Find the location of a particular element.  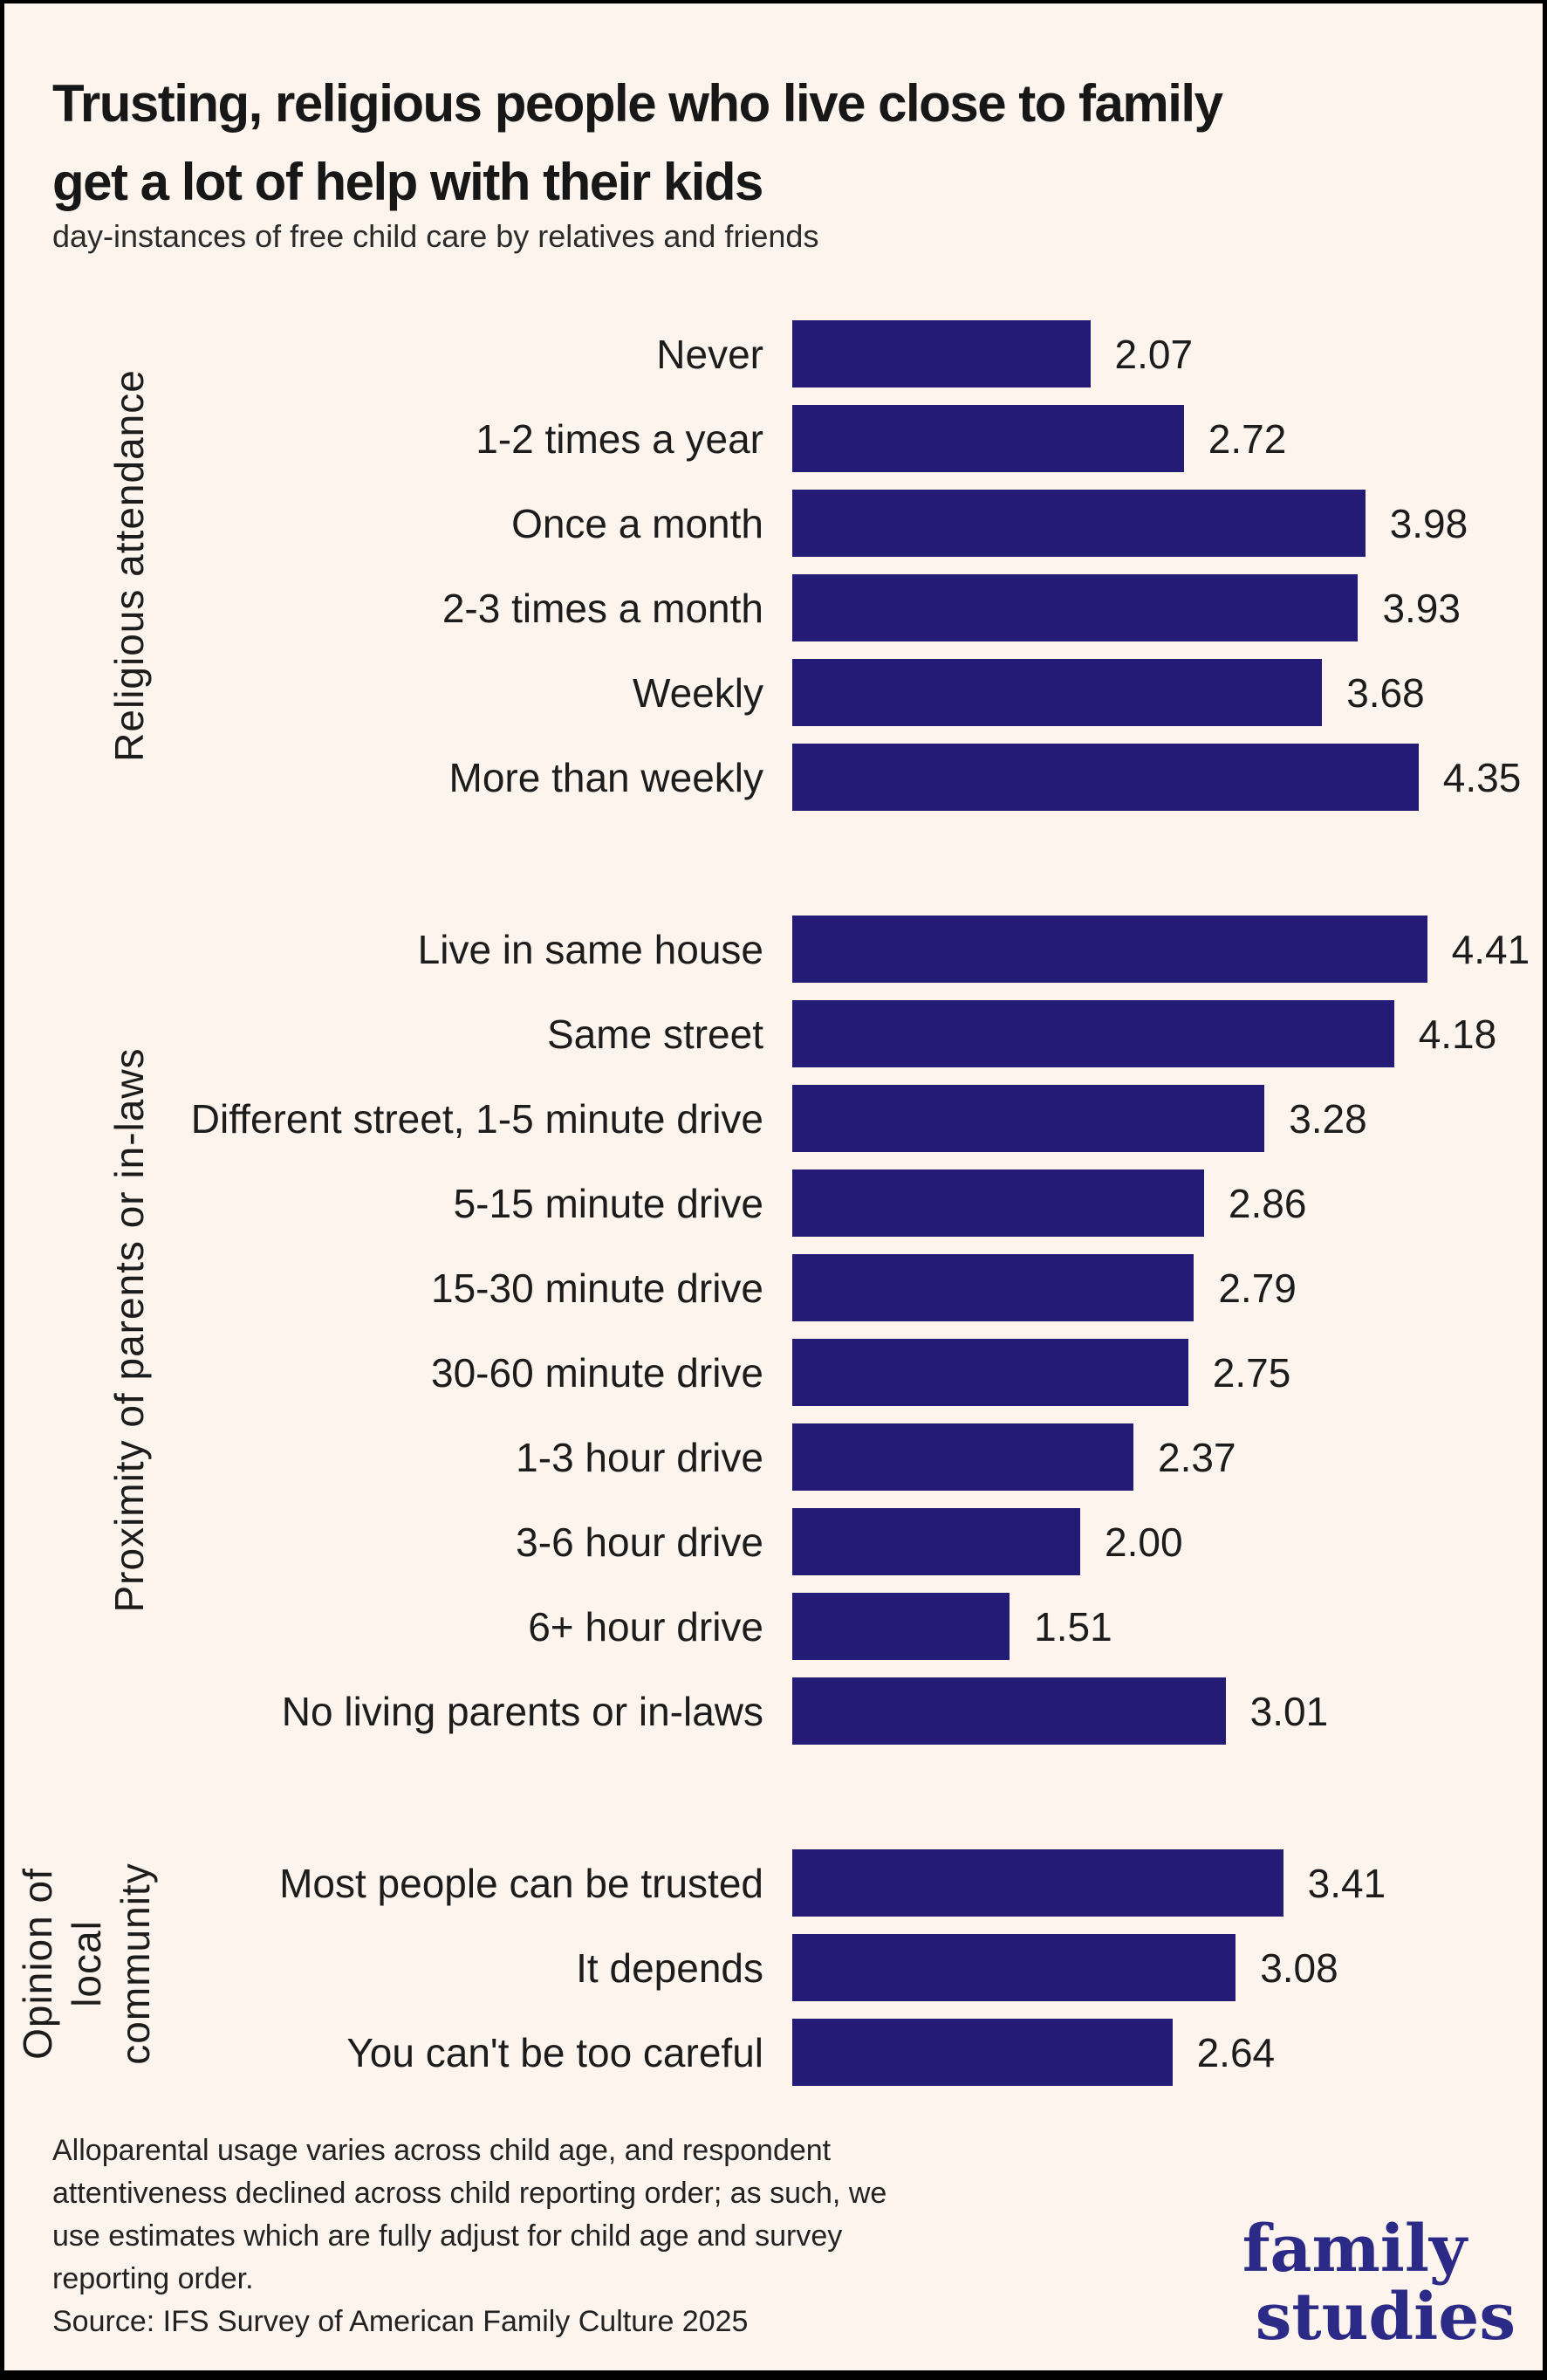

footnote-line: reporting order. is located at coordinates (153, 2278).